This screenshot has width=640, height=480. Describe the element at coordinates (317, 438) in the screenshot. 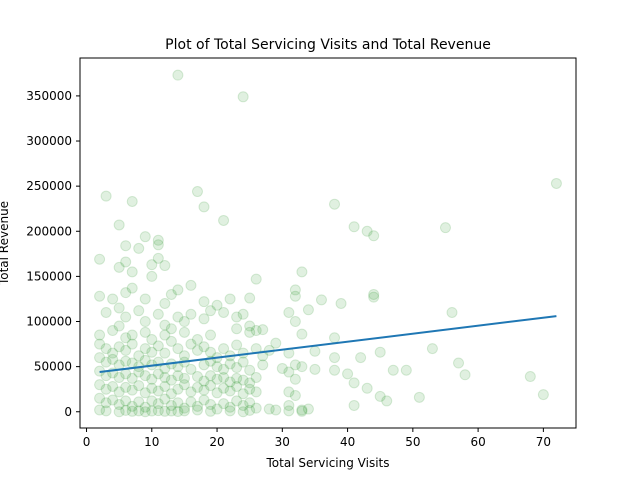

I see `x-axis: 0 10 20 30 40 50 60 70` at that location.